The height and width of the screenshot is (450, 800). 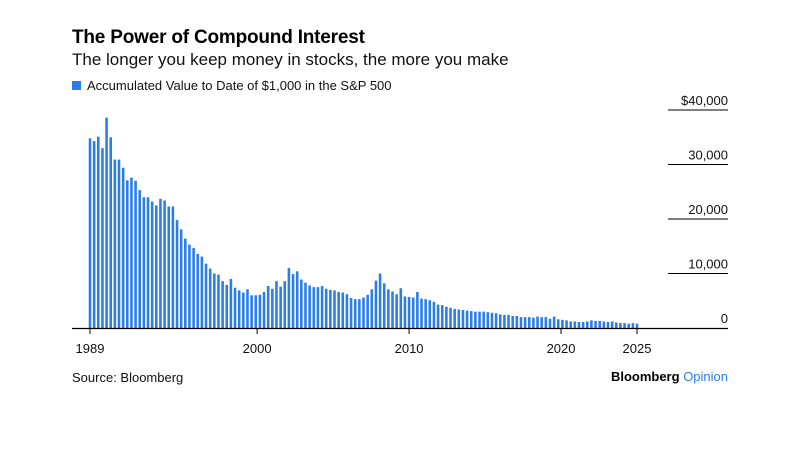 What do you see at coordinates (218, 37) in the screenshot?
I see `chart-title: The Power of Compound Interest` at bounding box center [218, 37].